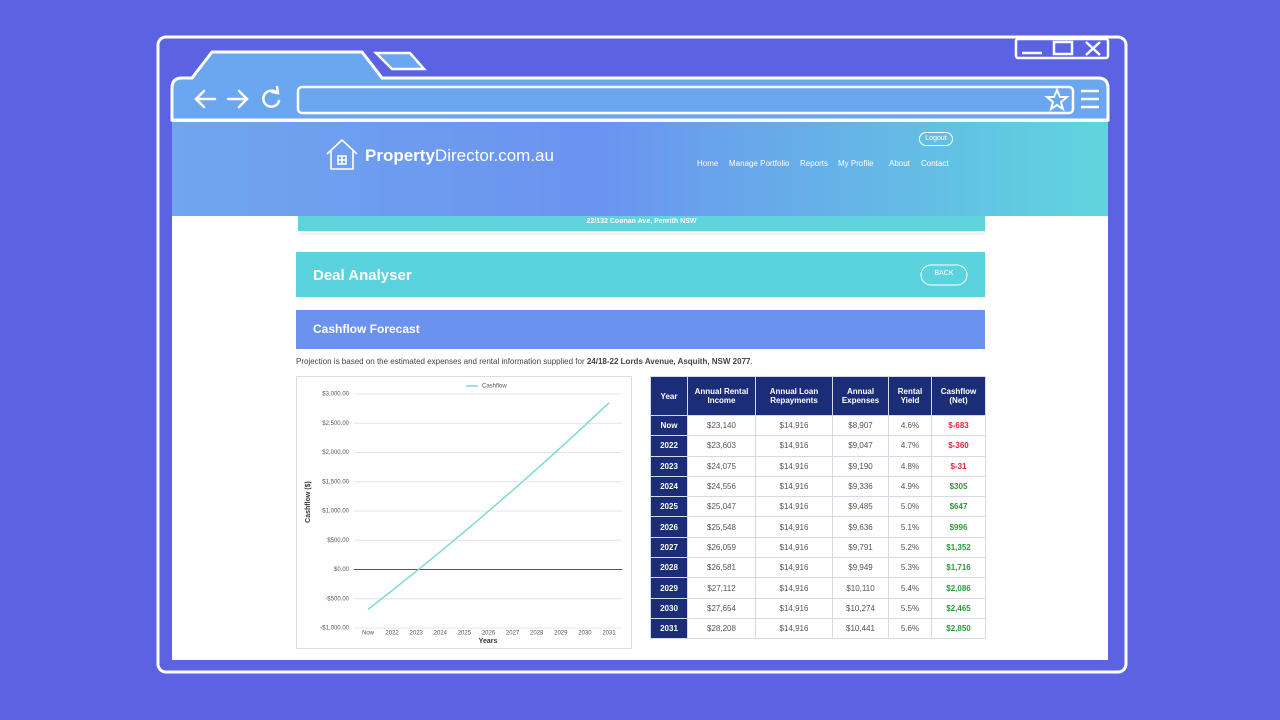 The height and width of the screenshot is (720, 1280). Describe the element at coordinates (860, 425) in the screenshot. I see `table-cell: $8,907` at that location.